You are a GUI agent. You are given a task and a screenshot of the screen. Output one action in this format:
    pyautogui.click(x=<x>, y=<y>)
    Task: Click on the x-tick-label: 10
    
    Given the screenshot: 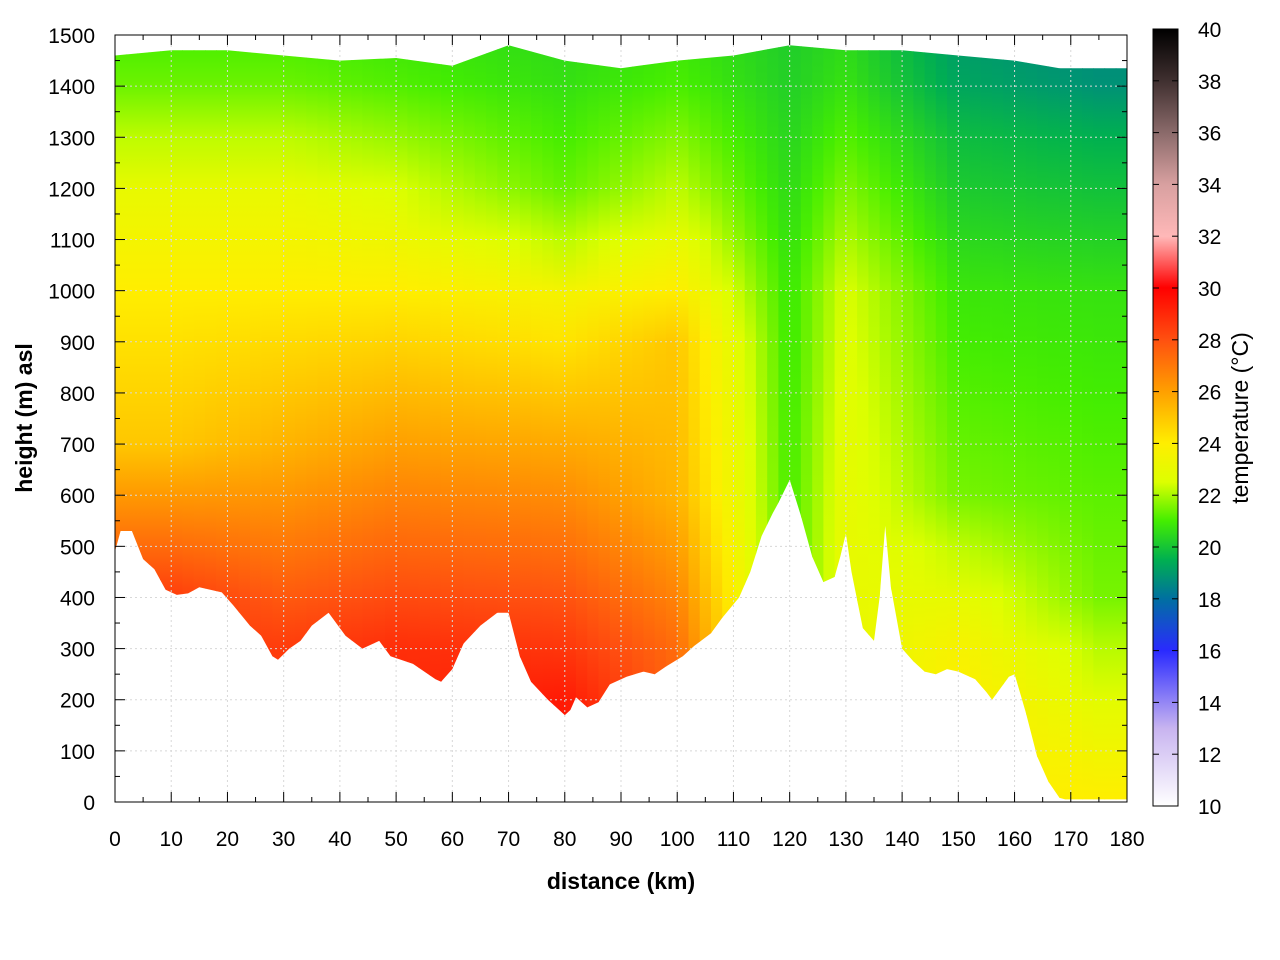 What is the action you would take?
    pyautogui.click(x=171, y=839)
    